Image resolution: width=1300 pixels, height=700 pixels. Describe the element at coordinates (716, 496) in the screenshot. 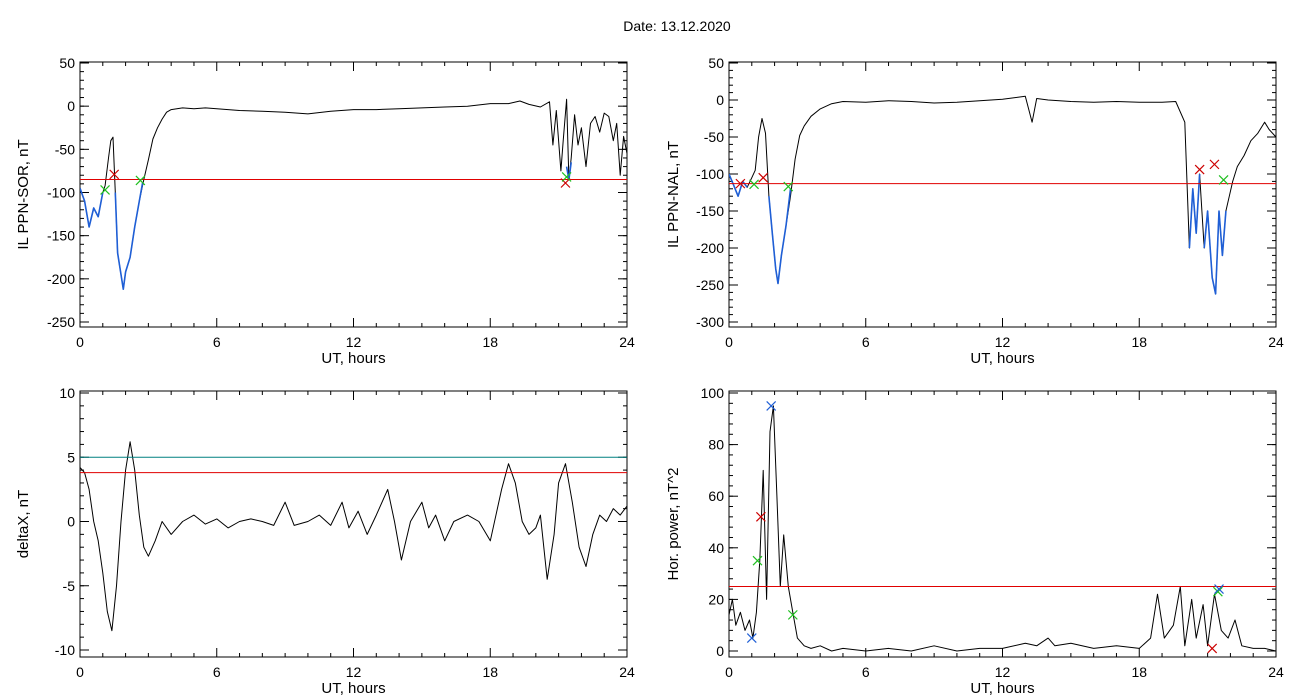

I see `y-tick-label: 60` at that location.